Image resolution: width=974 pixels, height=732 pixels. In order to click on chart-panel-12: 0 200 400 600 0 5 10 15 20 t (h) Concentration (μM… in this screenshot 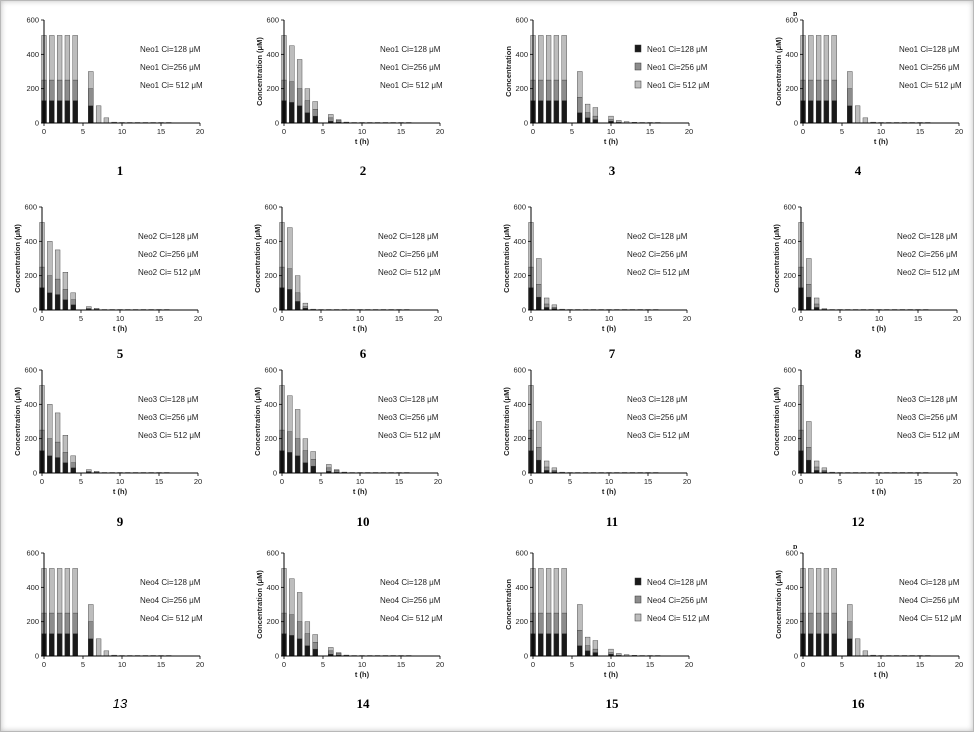, I will do `click(866, 448)`.